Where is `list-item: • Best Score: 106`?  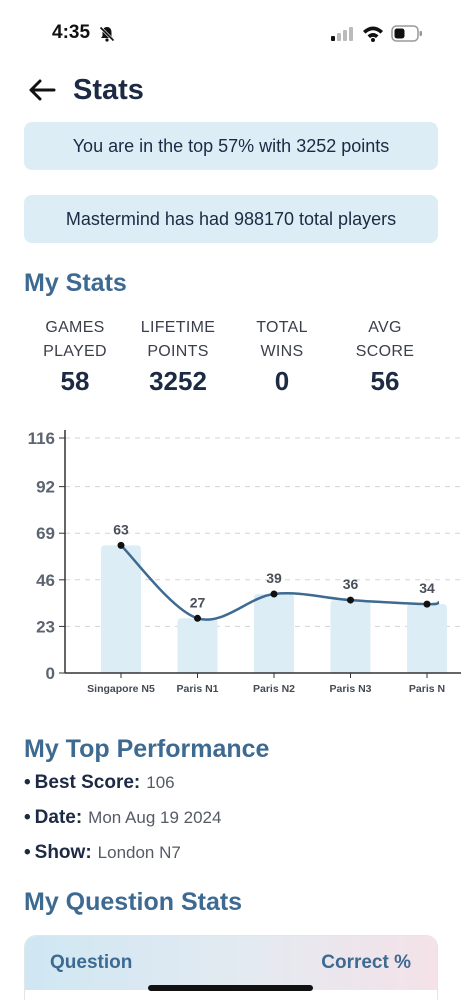
list-item: • Best Score: 106 is located at coordinates (122, 789).